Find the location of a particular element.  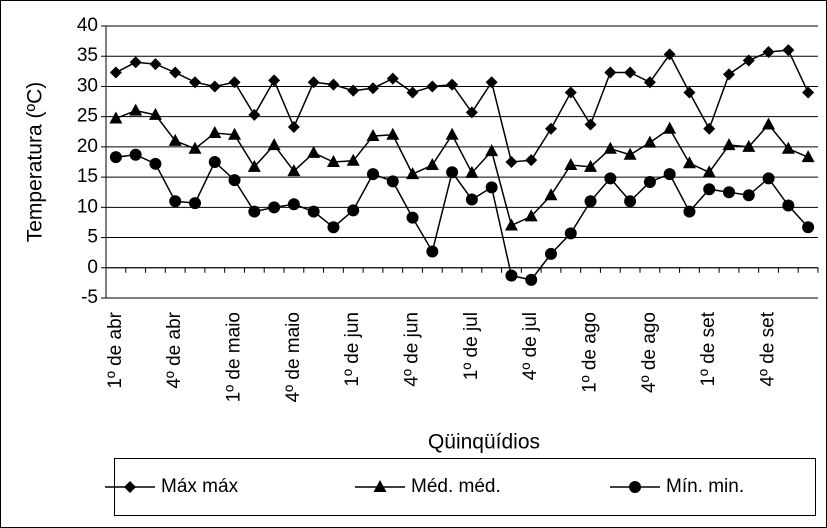

x-tick-label: 1º de ago is located at coordinates (590, 352).